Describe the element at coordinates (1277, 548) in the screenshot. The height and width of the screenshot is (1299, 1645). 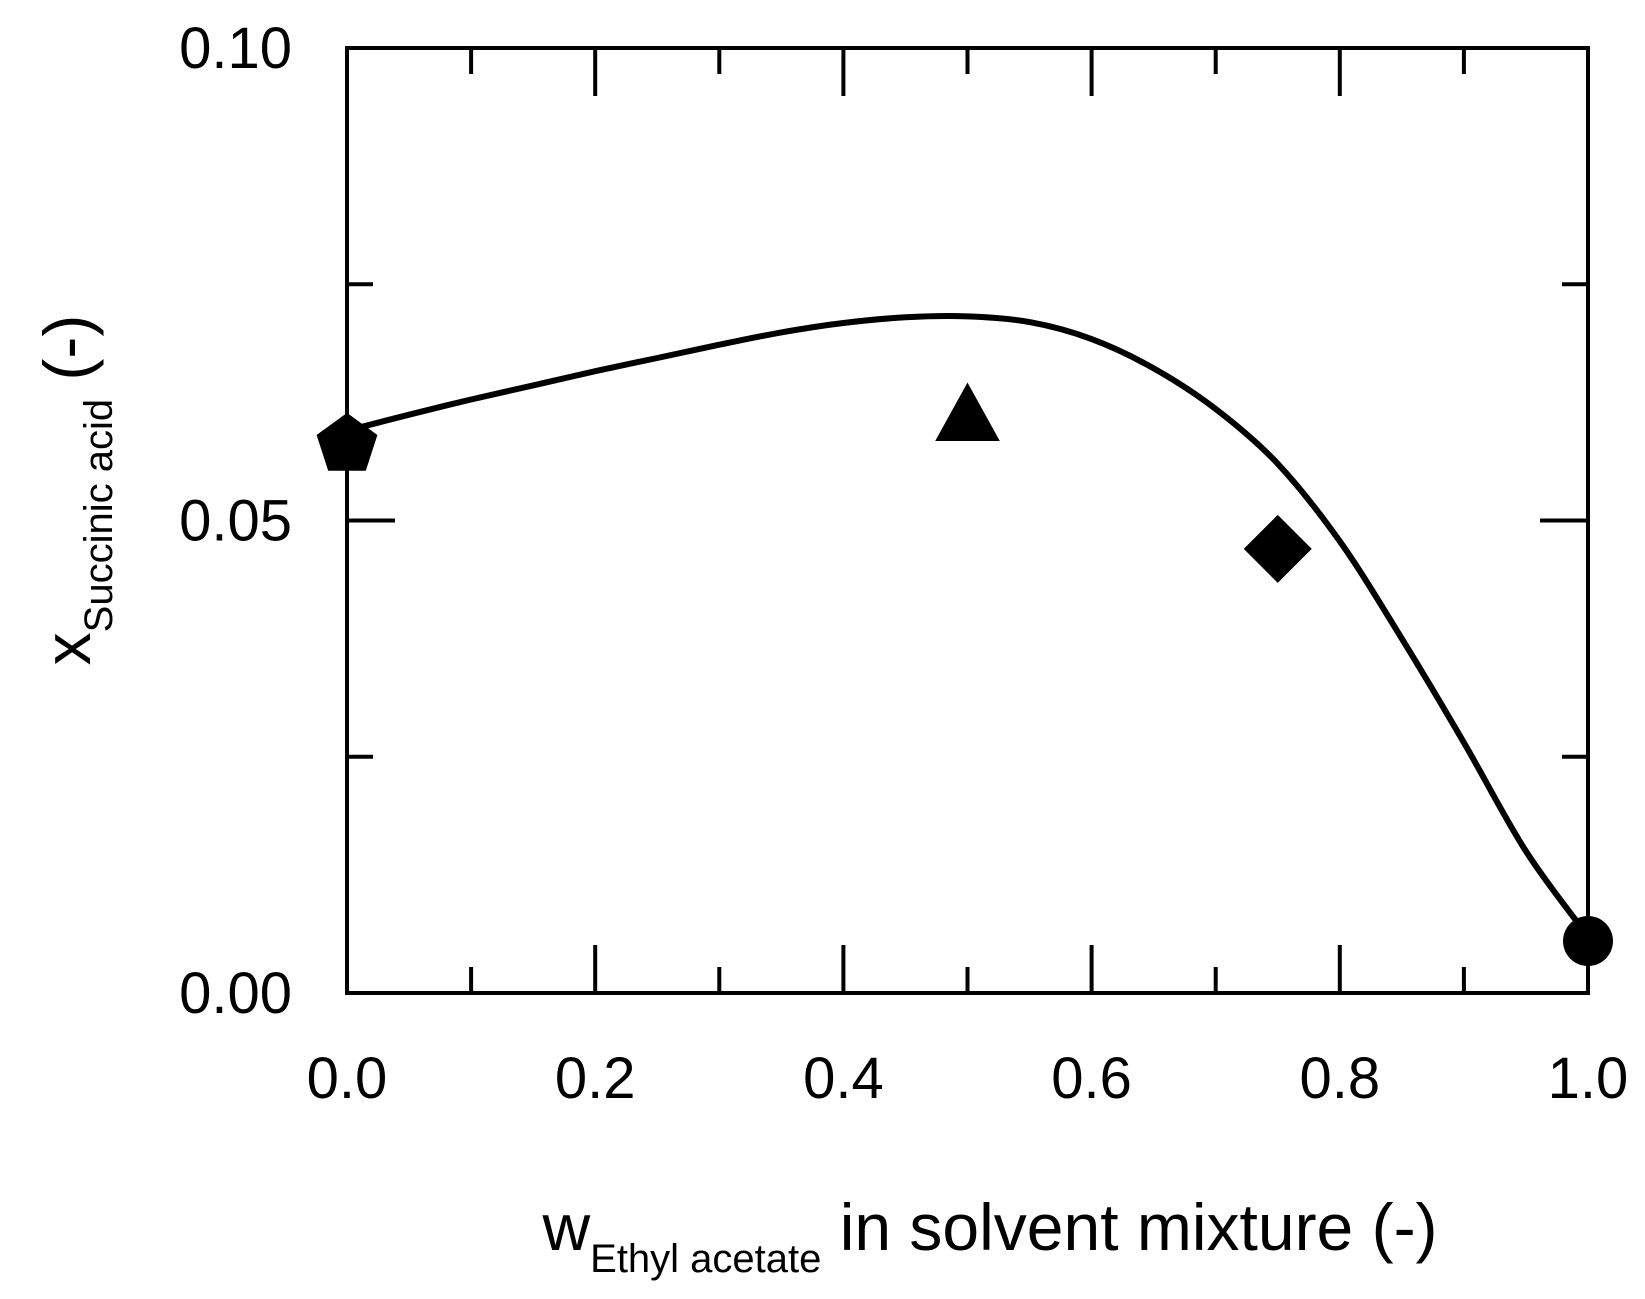
I see `data-point-diamond` at that location.